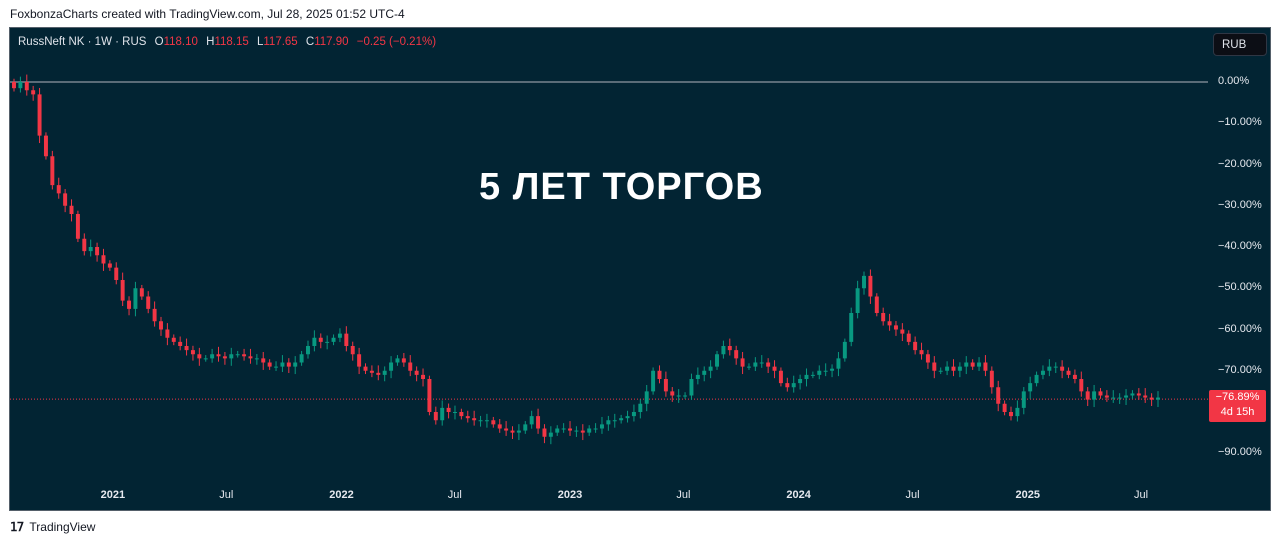 This screenshot has height=546, width=1281. Describe the element at coordinates (82, 42) in the screenshot. I see `symbol-label: RussNeft NK · 1W · RUS` at that location.